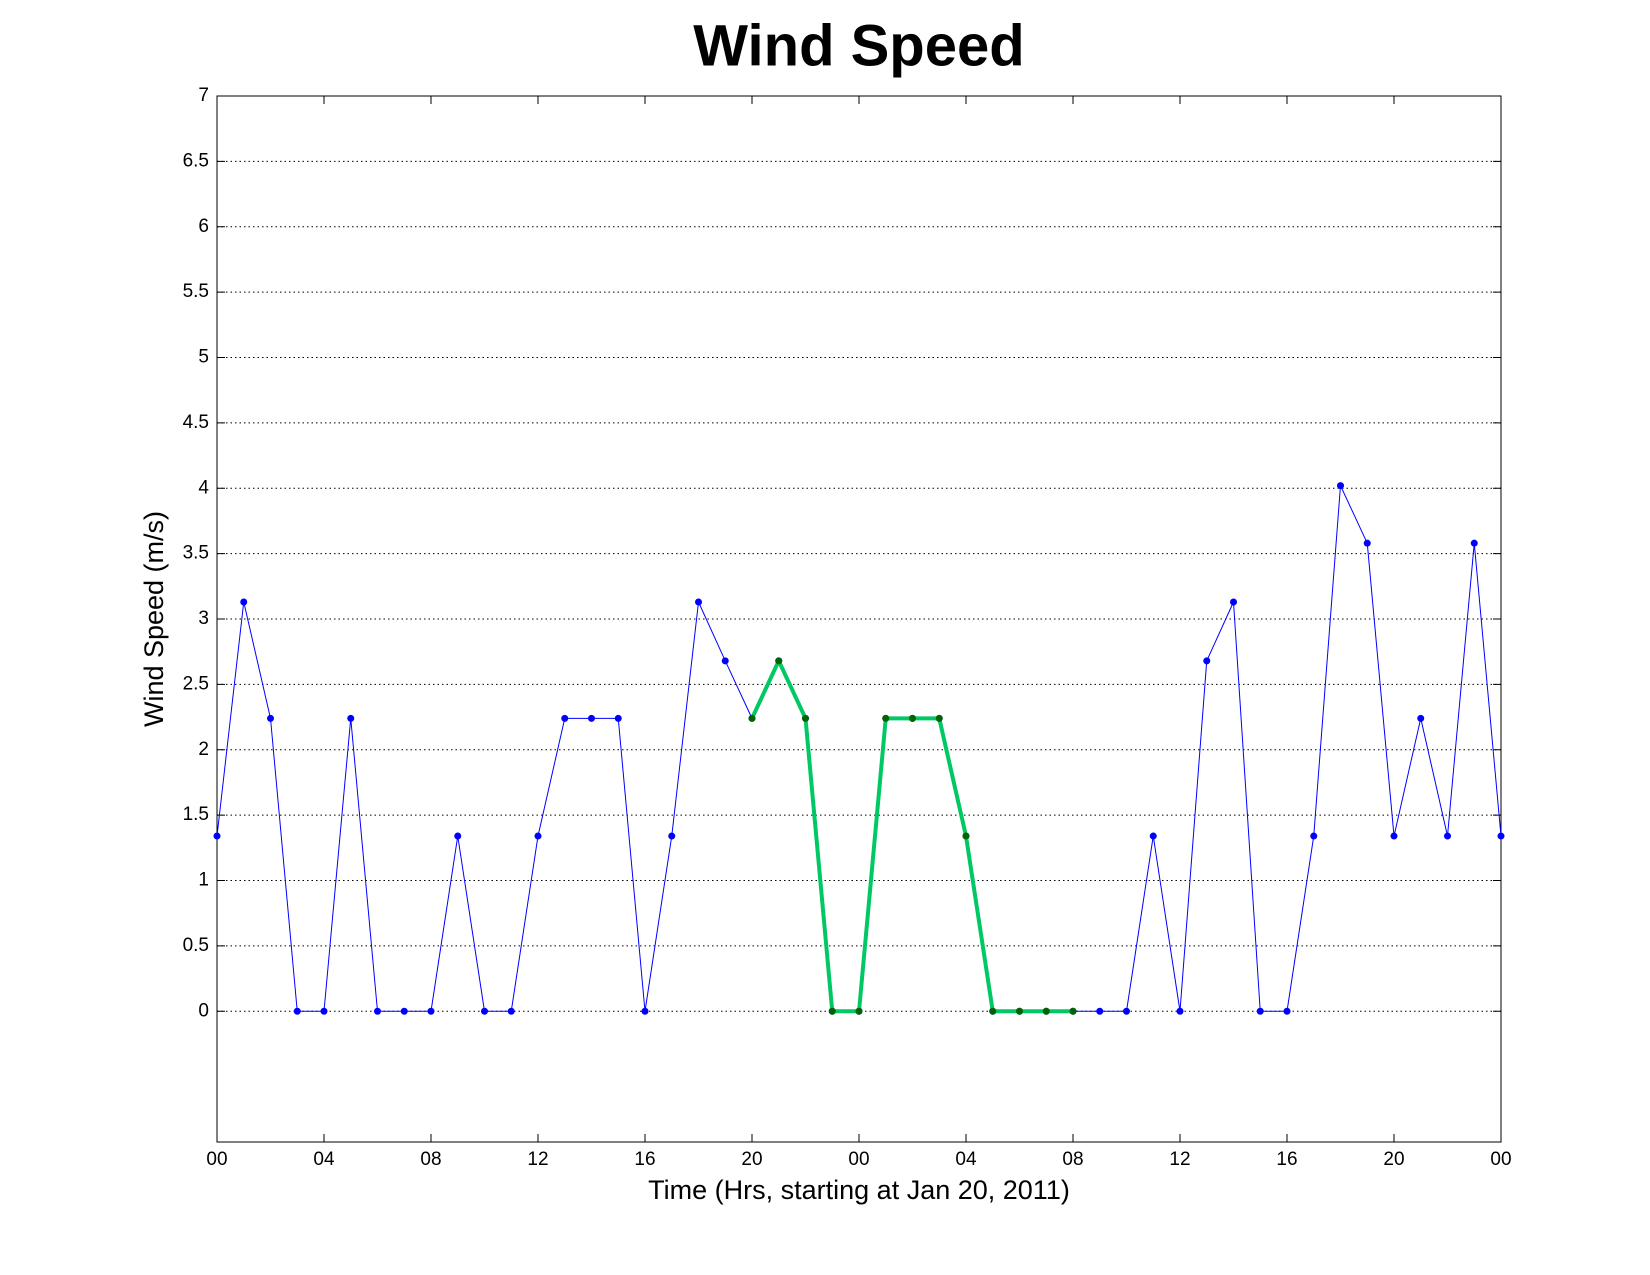  I want to click on y-tick-label: 6, so click(203, 226).